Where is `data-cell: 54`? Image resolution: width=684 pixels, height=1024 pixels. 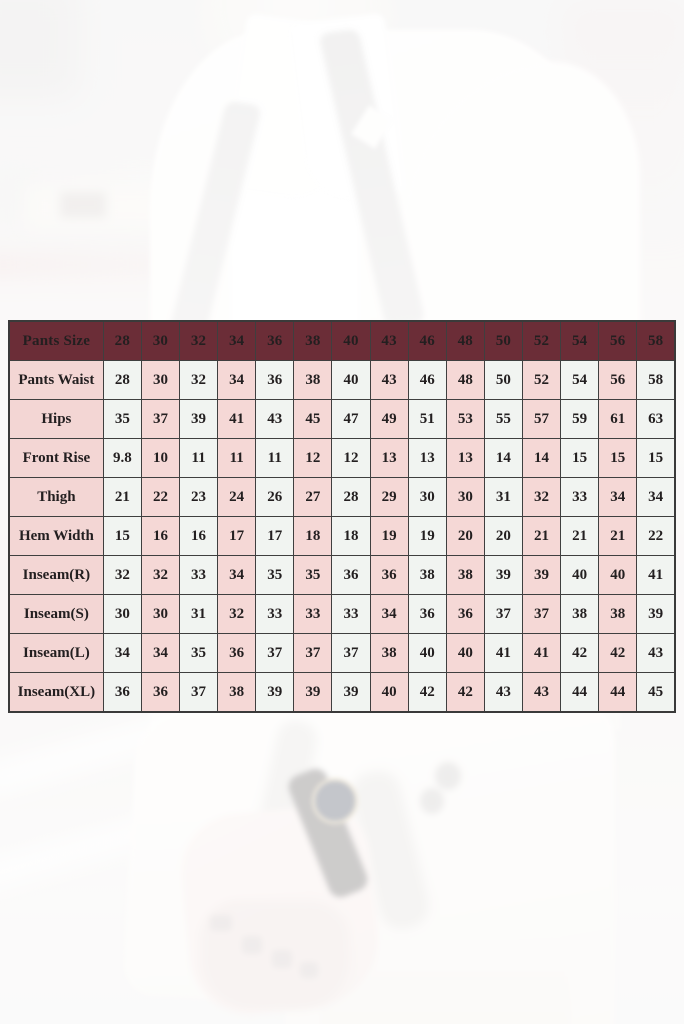 data-cell: 54 is located at coordinates (580, 380).